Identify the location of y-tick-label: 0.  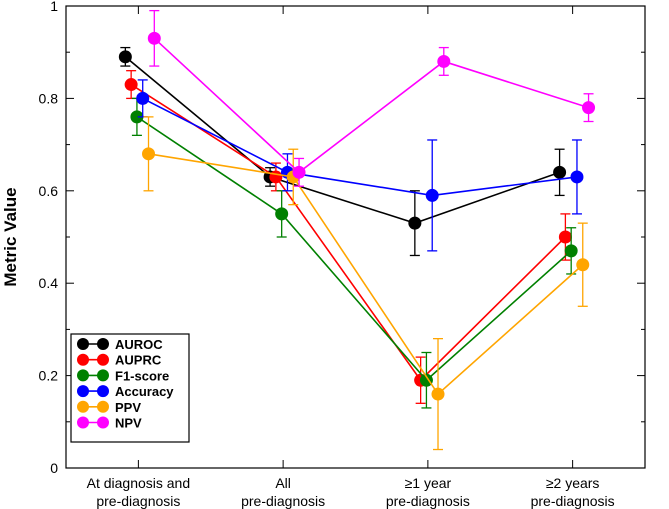
(54, 468).